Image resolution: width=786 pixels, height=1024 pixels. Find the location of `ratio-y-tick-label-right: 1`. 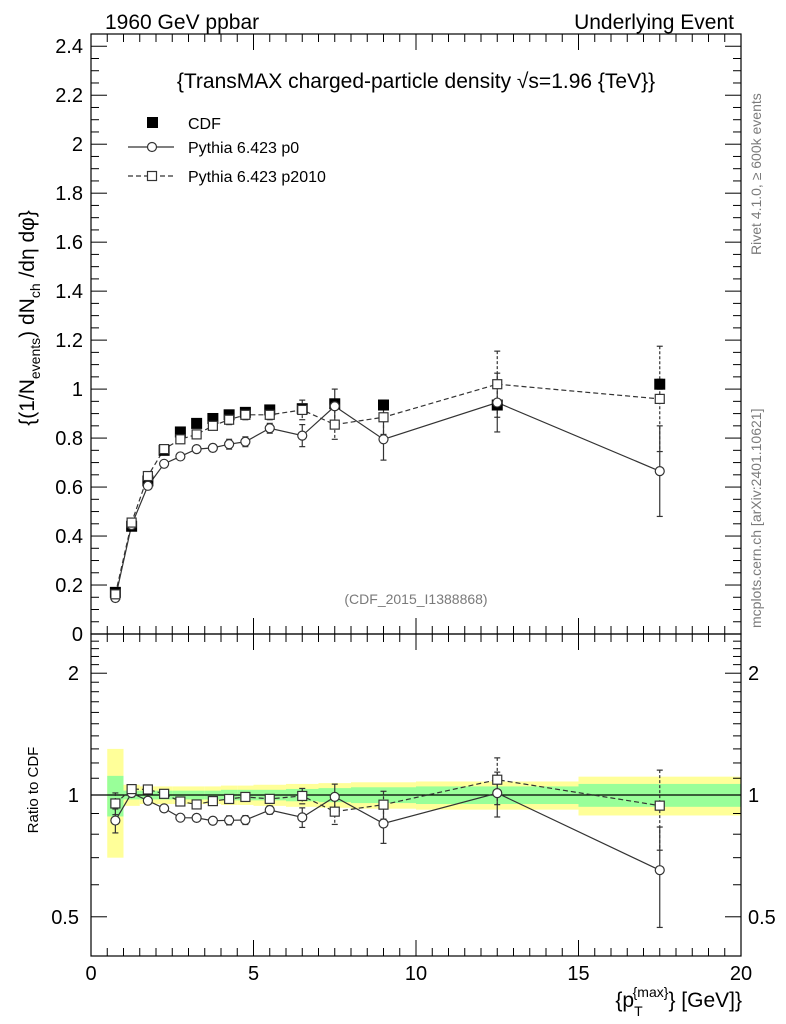

ratio-y-tick-label-right: 1 is located at coordinates (753, 796).